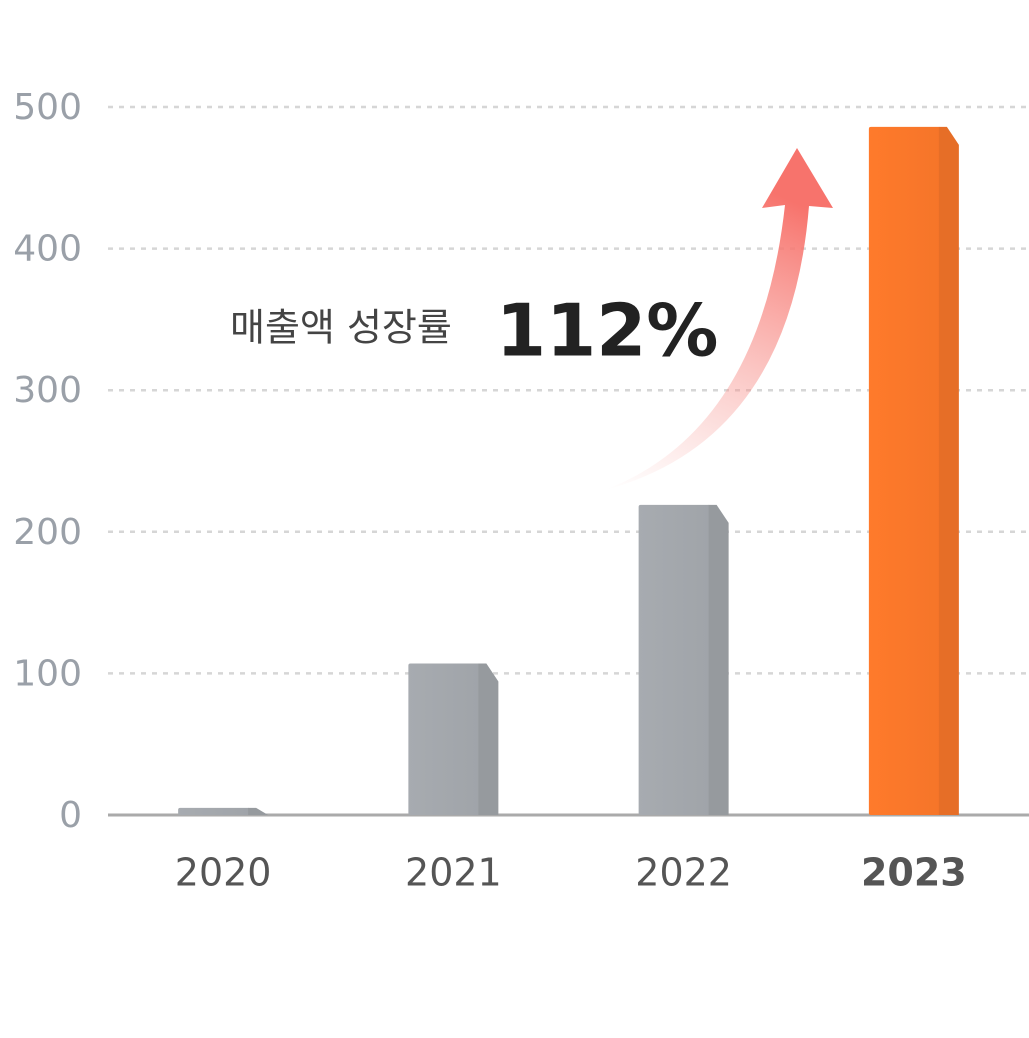  Describe the element at coordinates (223, 873) in the screenshot. I see `x-tick-label: 2020` at that location.